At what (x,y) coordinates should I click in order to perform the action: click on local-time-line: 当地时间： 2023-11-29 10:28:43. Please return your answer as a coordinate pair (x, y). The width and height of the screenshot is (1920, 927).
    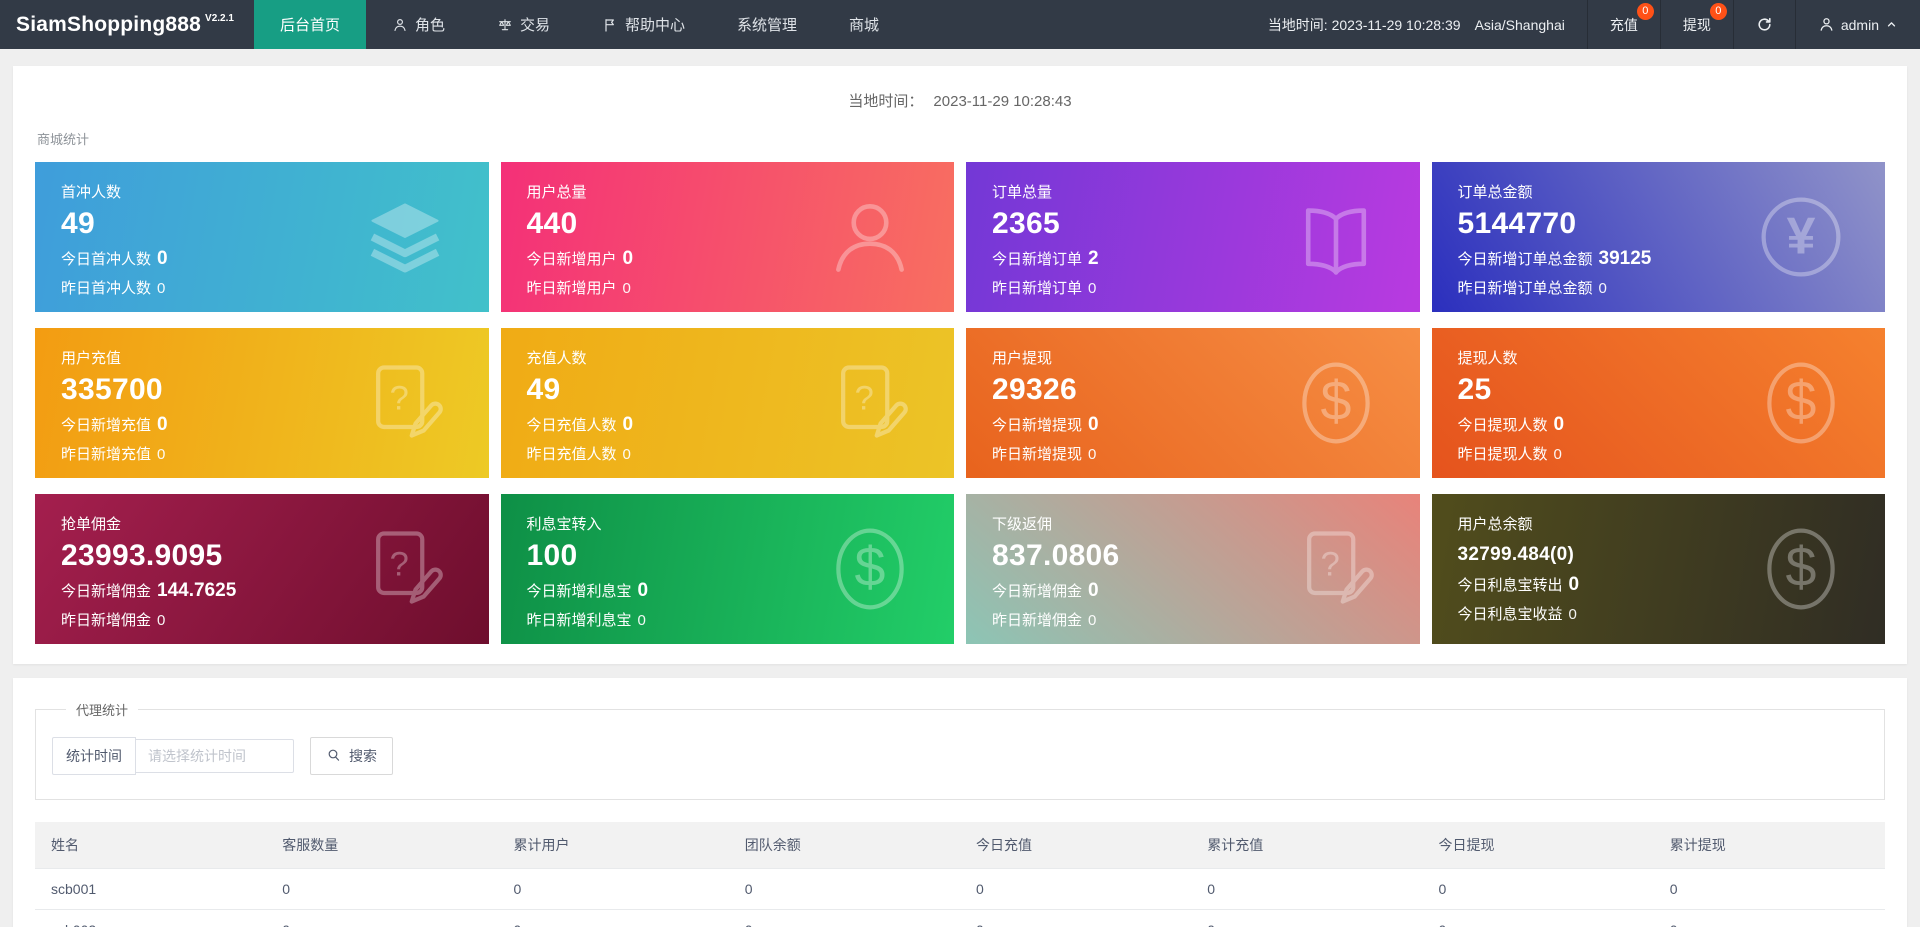
    Looking at the image, I should click on (960, 89).